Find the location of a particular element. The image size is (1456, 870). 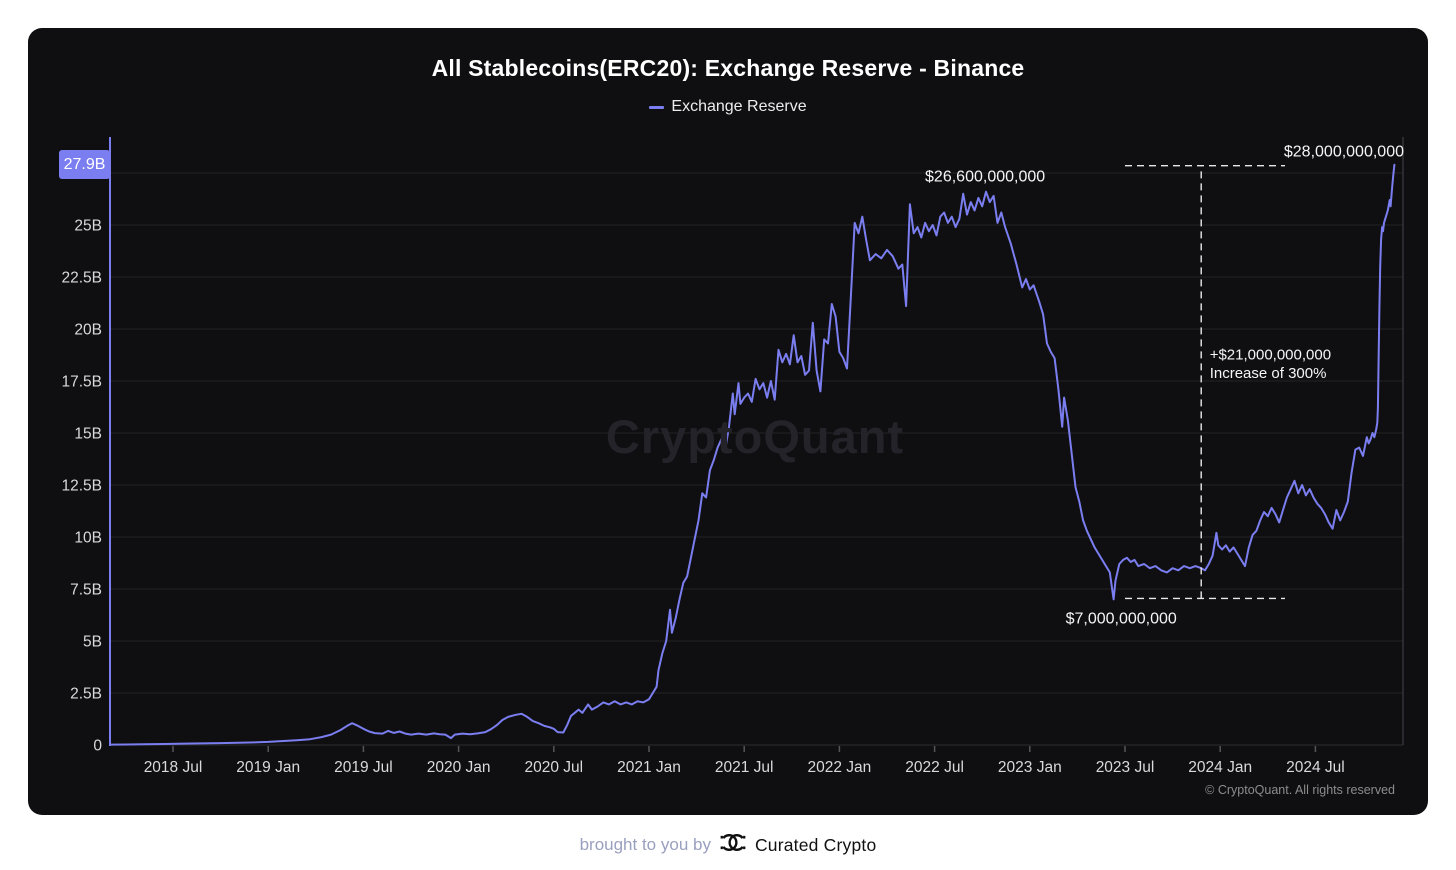

copyright-notice: © CryptoQuant. All rights reserved is located at coordinates (1300, 790).